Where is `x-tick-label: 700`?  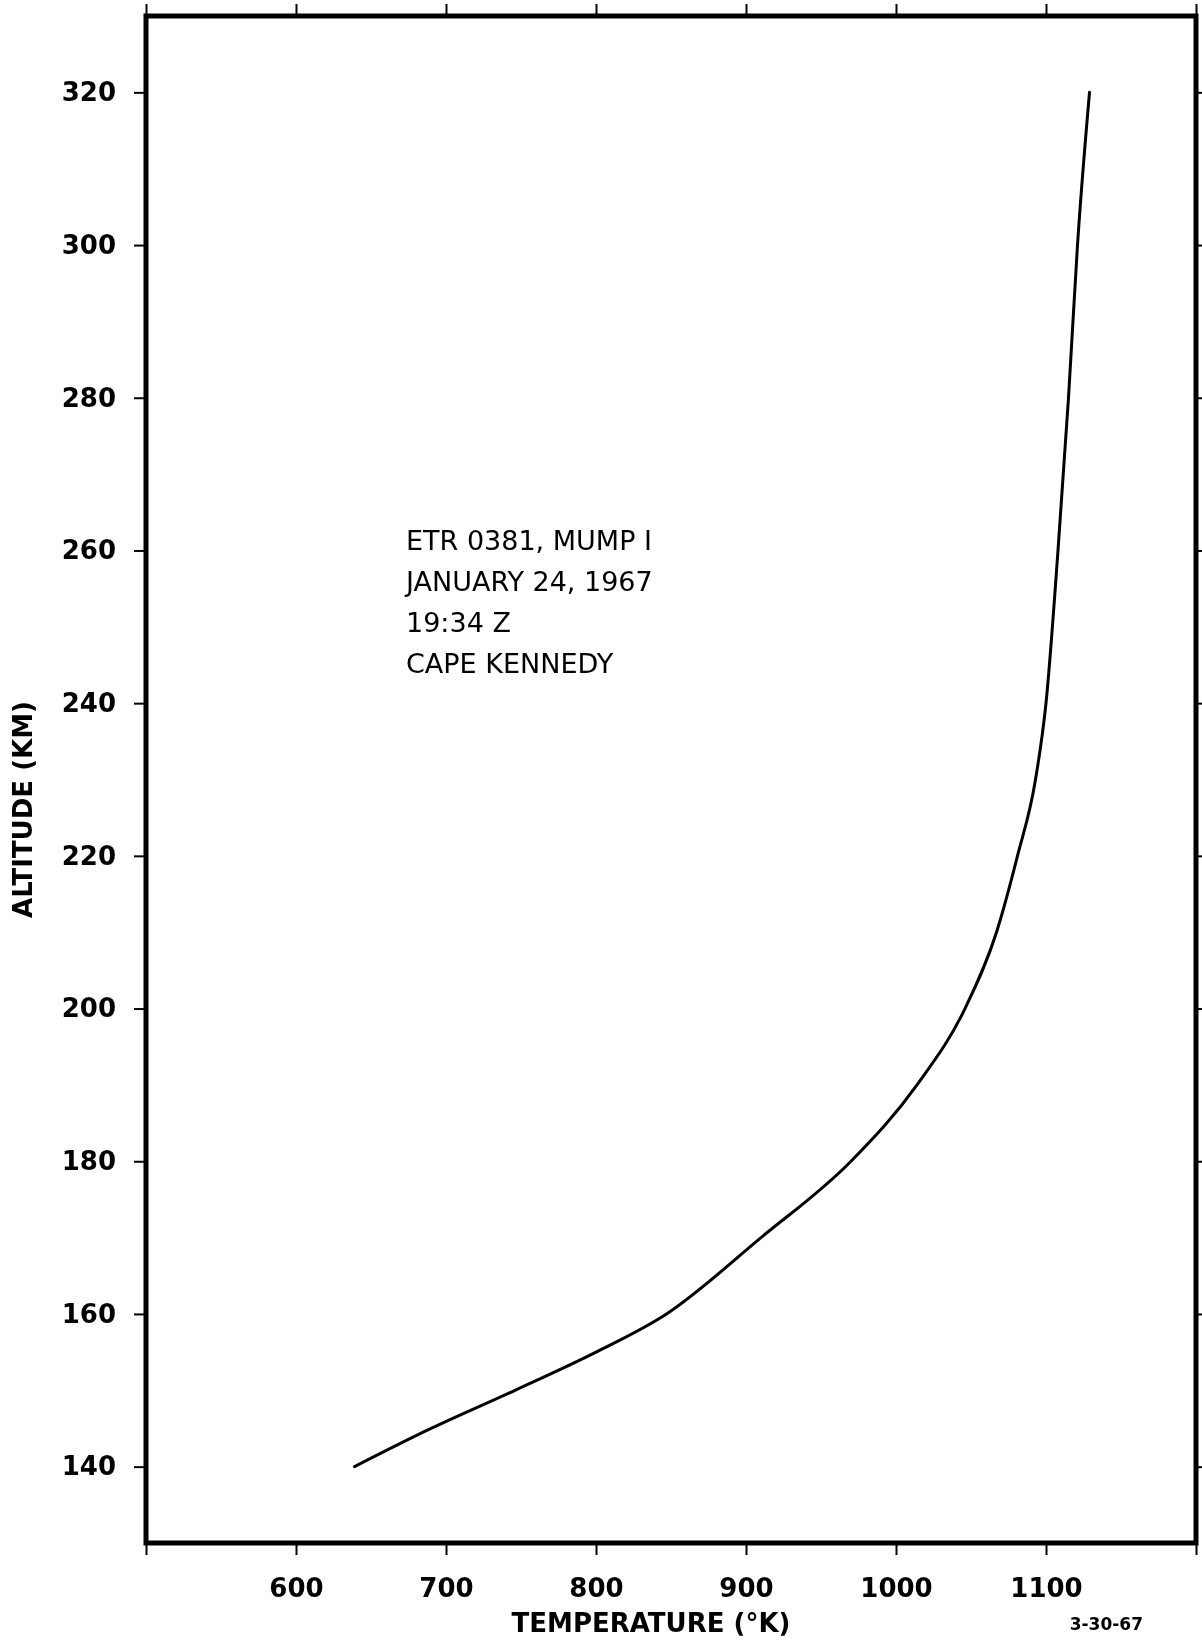
x-tick-label: 700 is located at coordinates (446, 1588).